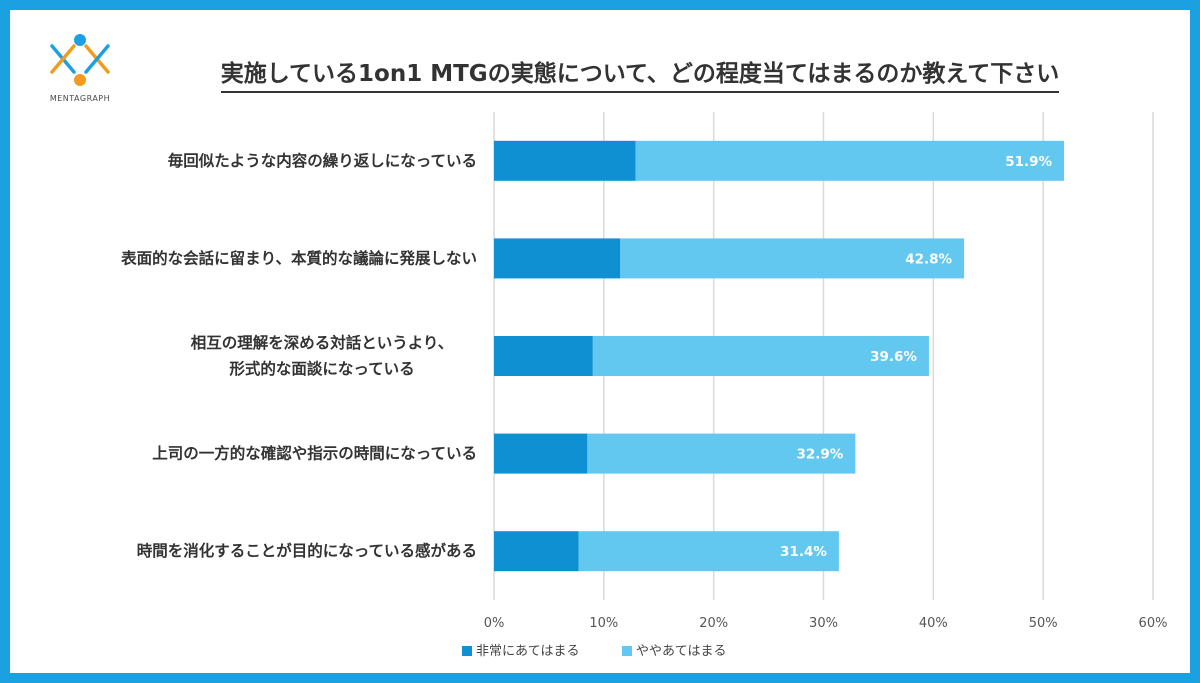 This screenshot has height=683, width=1200. I want to click on data-label: 42.8%, so click(928, 259).